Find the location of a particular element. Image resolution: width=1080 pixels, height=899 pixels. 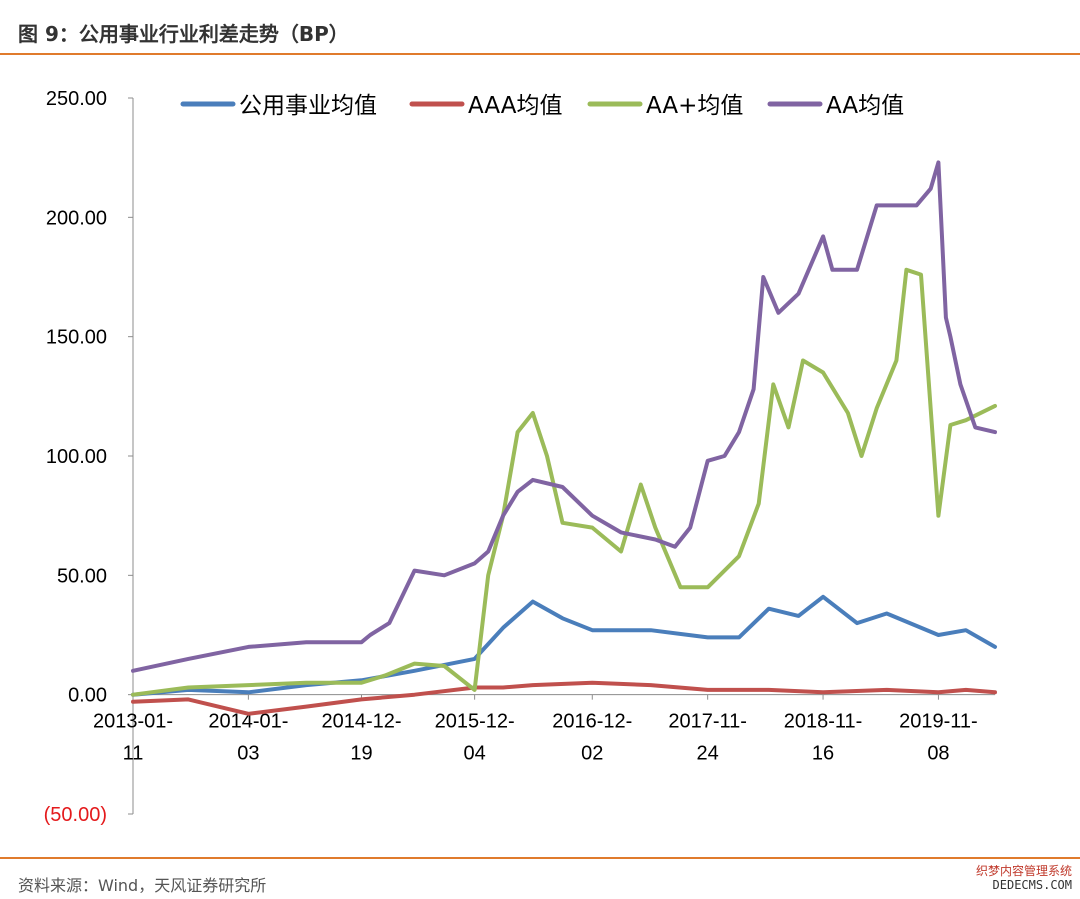

y-tick-label: 50.00 is located at coordinates (82, 576).